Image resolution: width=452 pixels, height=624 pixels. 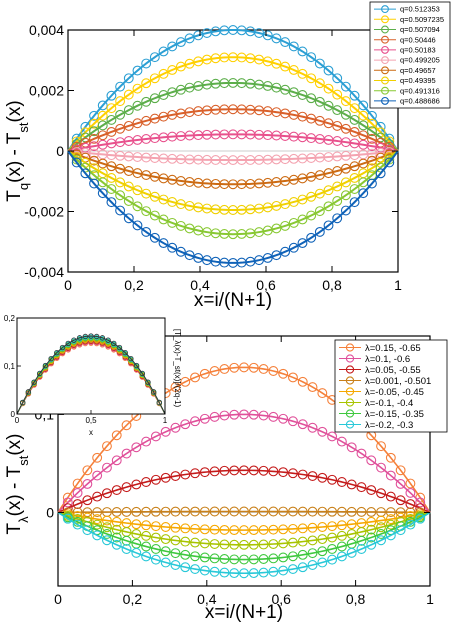 What do you see at coordinates (17, 150) in the screenshot?
I see `y-axis-label: Tq(x) - Tst(x)` at bounding box center [17, 150].